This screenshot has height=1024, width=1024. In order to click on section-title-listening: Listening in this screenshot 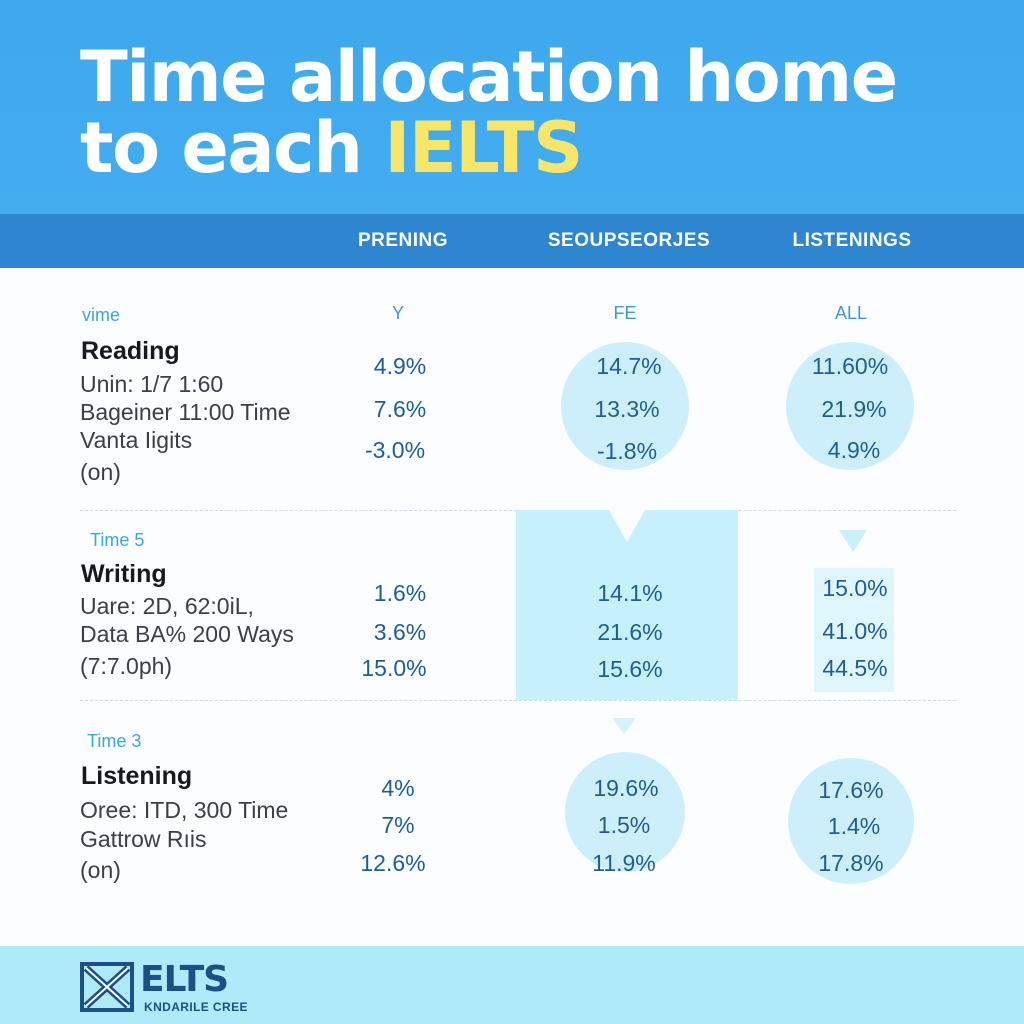, I will do `click(137, 776)`.